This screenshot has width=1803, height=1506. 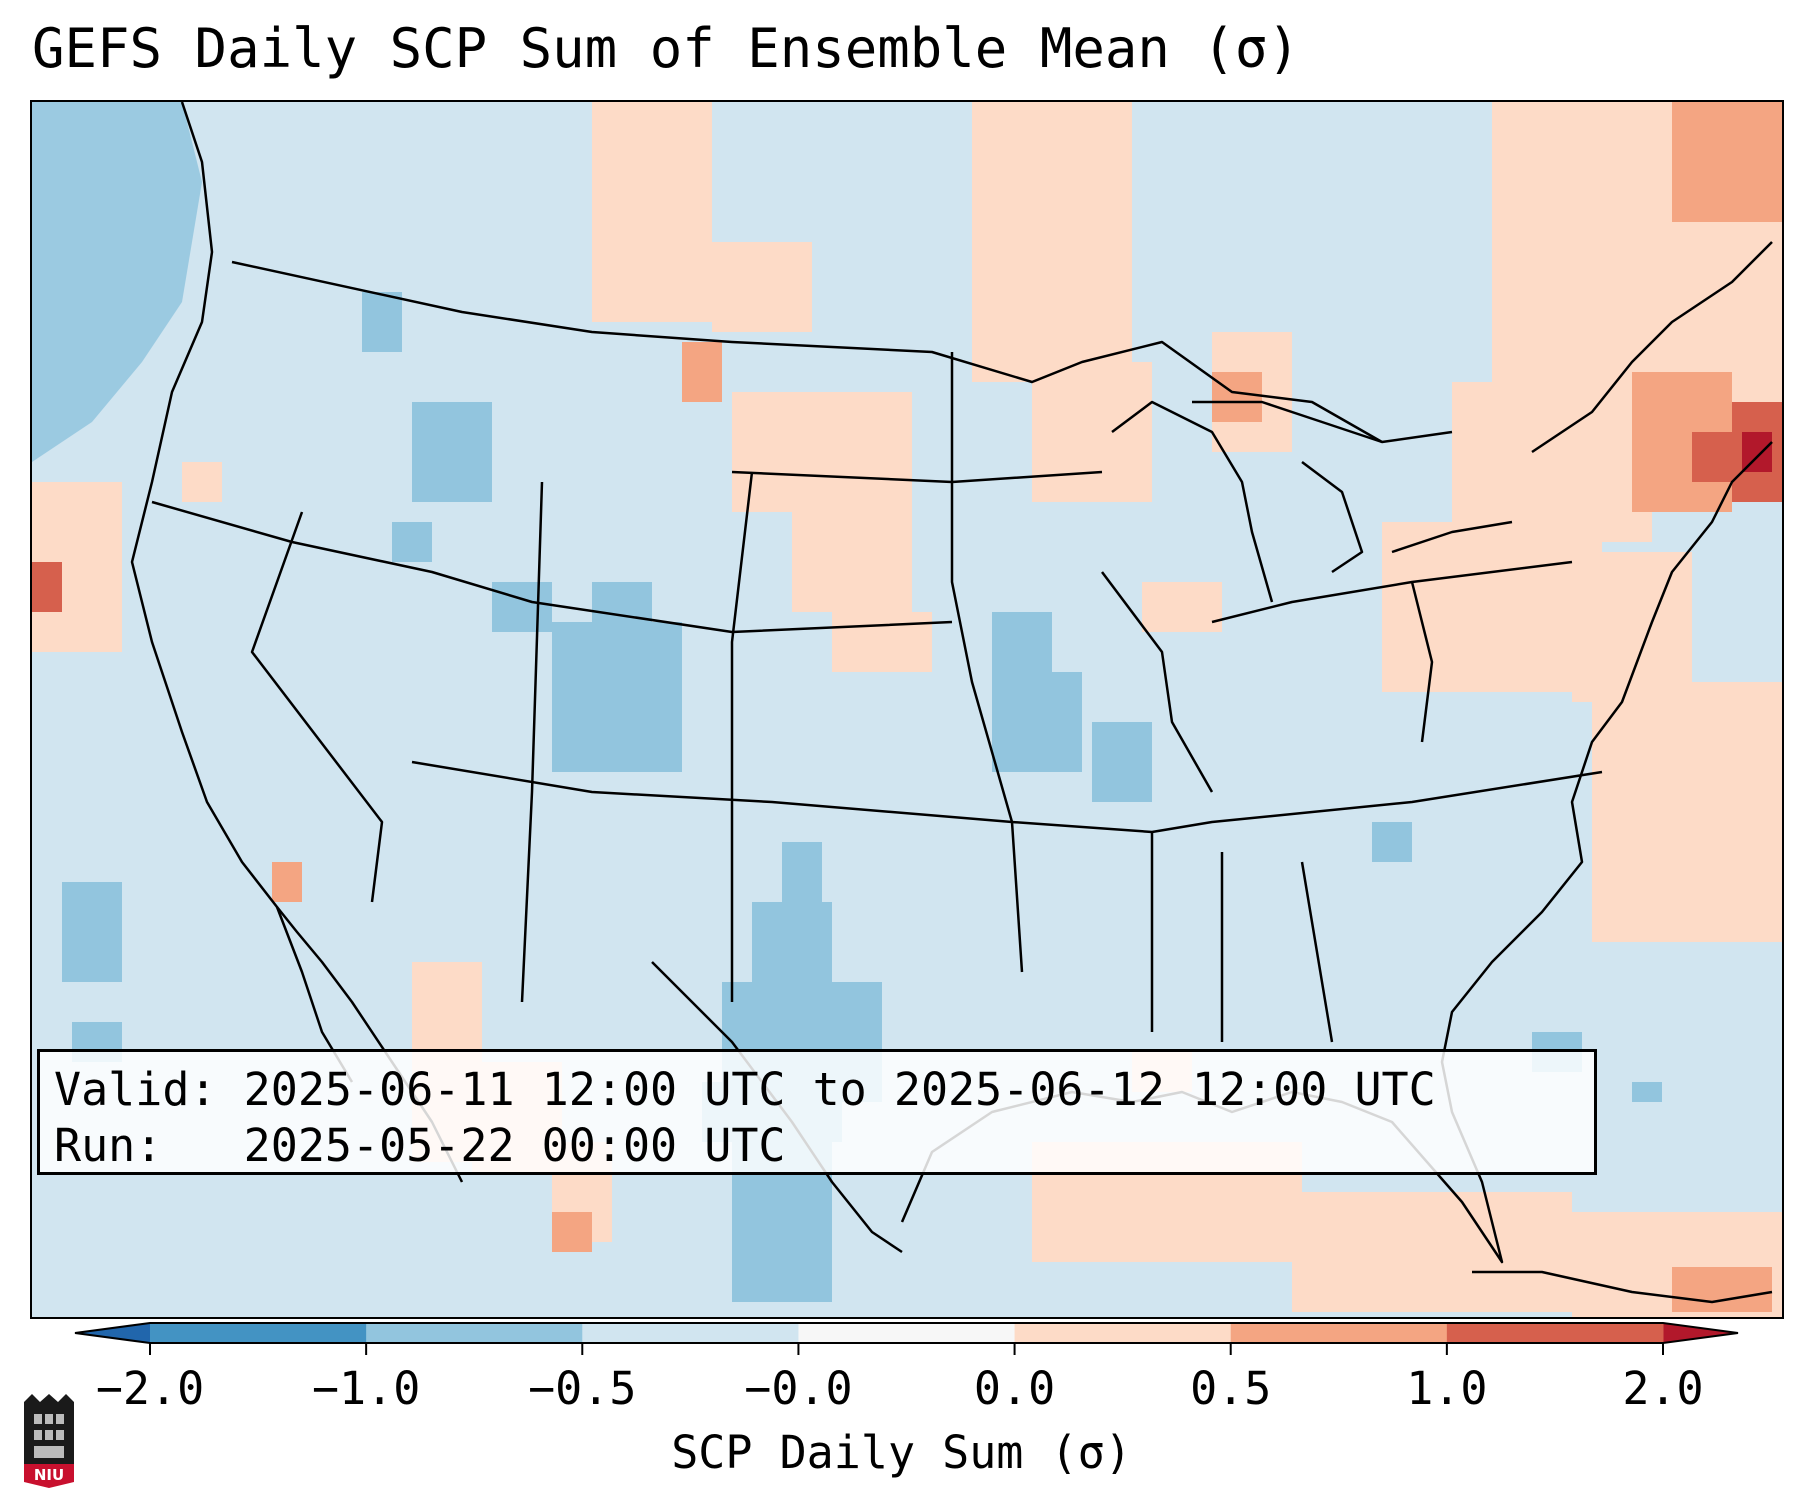 I want to click on north-border, so click(x=807, y=352).